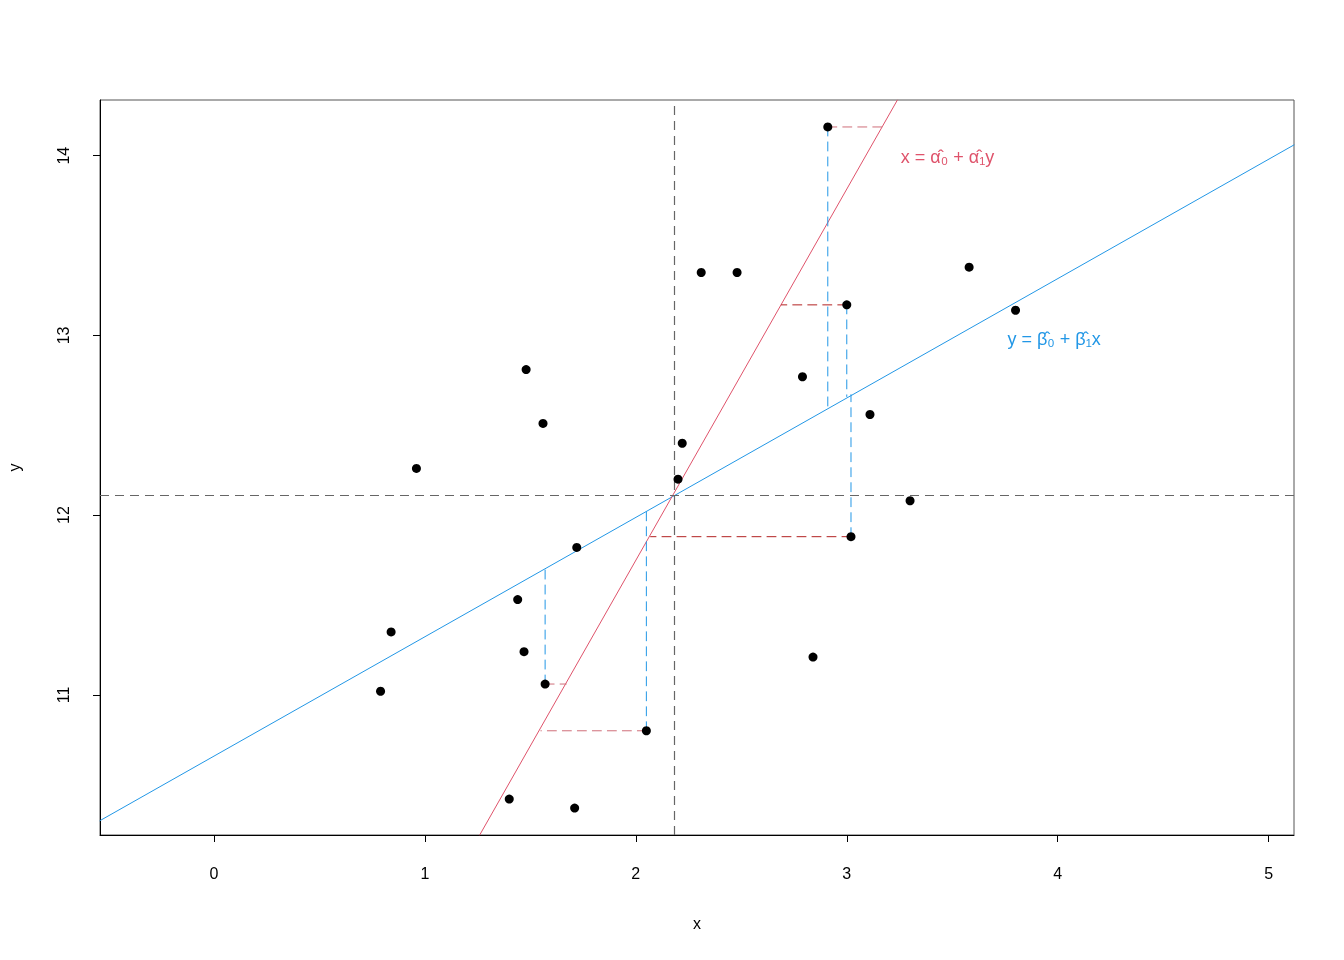  What do you see at coordinates (1058, 873) in the screenshot?
I see `x-tick-label: 4` at bounding box center [1058, 873].